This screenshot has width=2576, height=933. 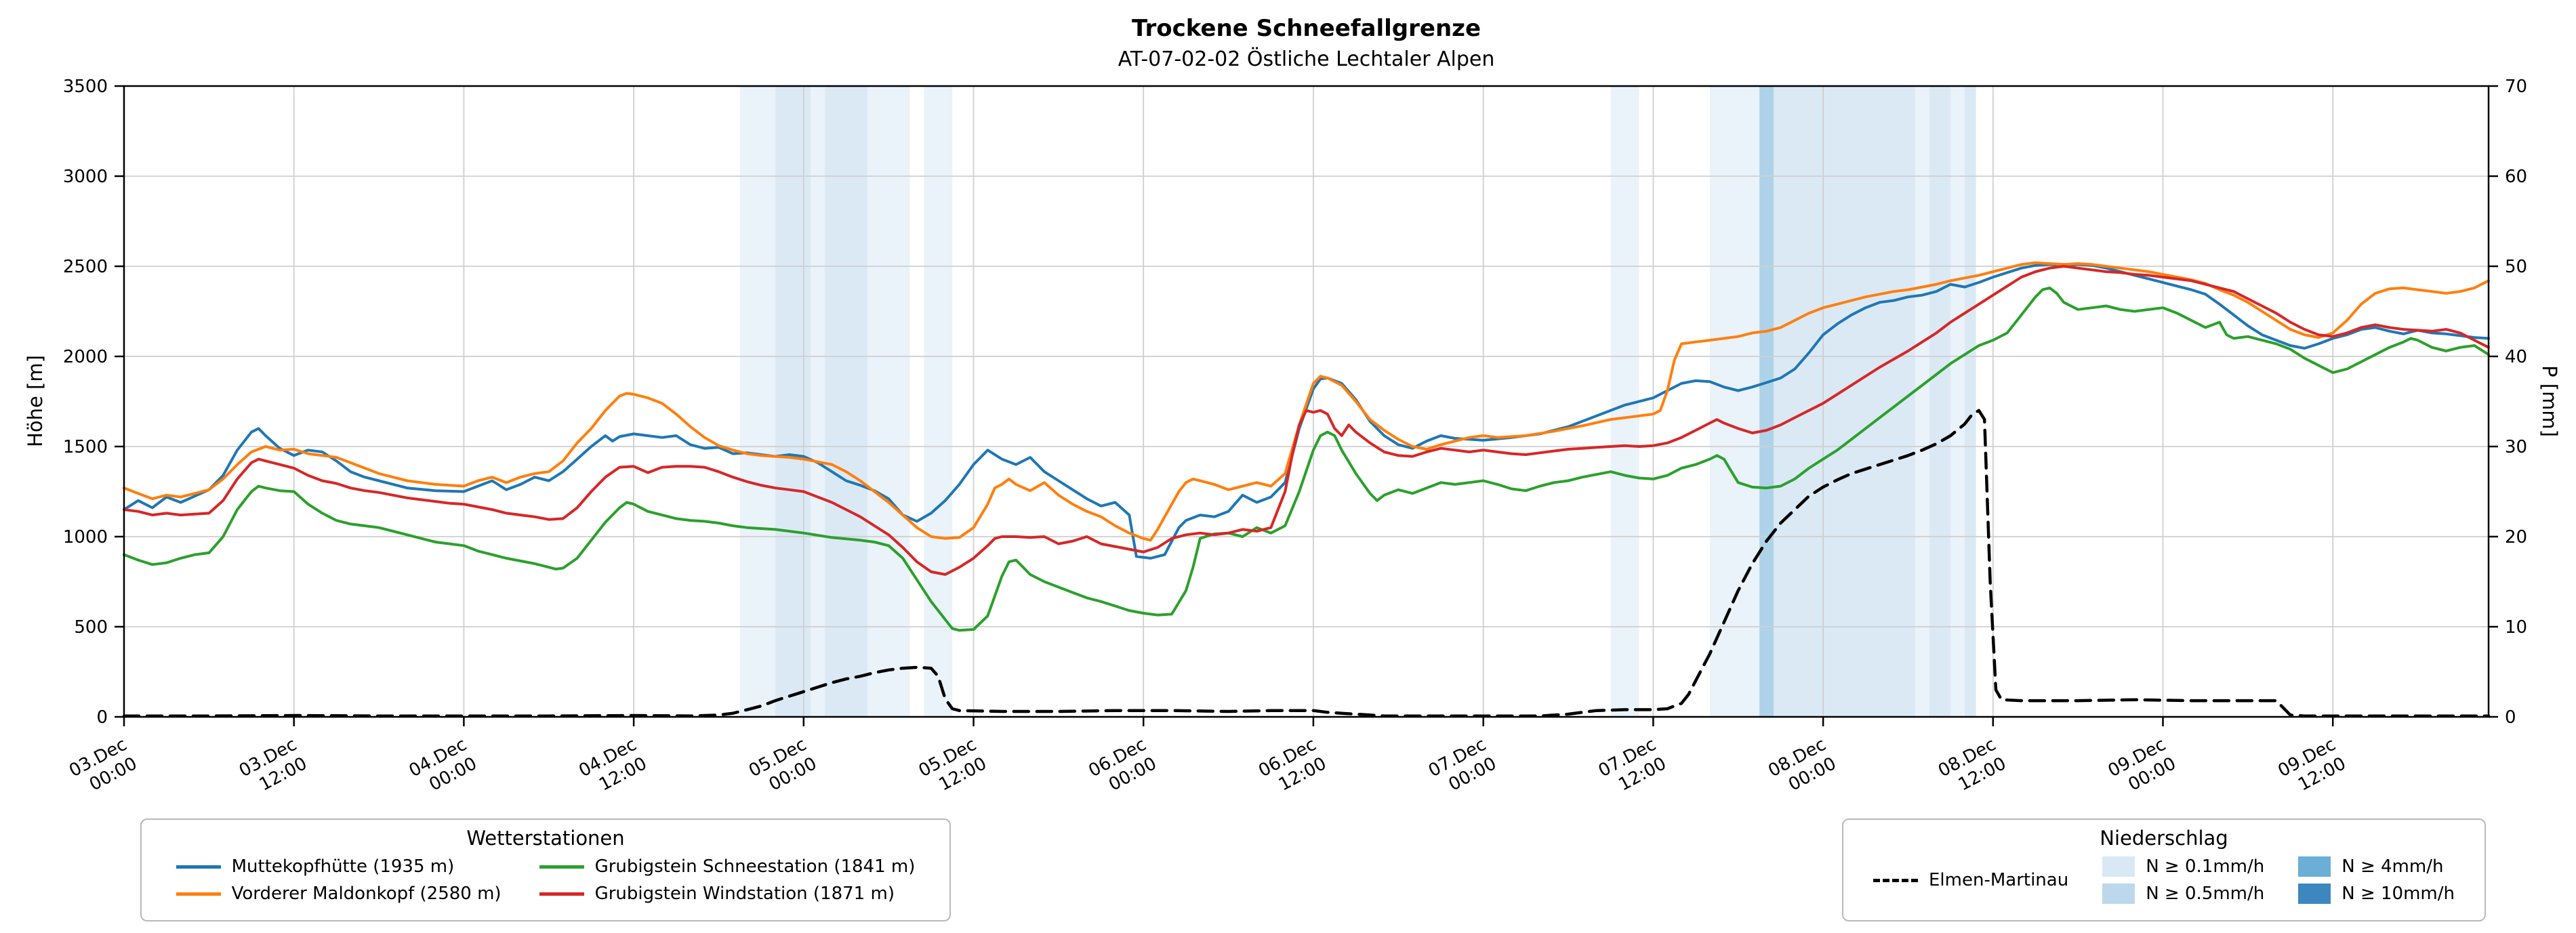 I want to click on y-left-tick-label: 1000, so click(x=86, y=537).